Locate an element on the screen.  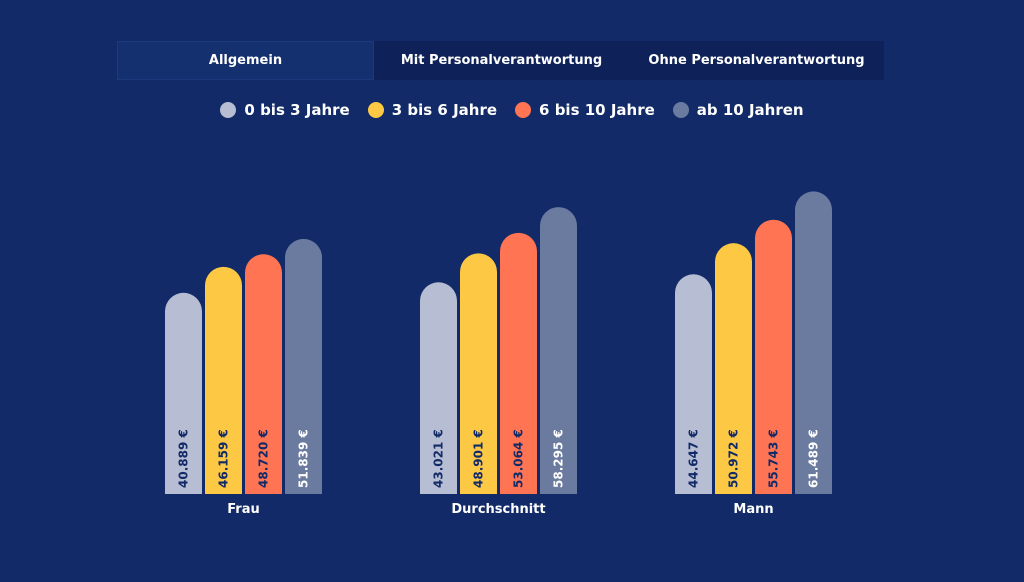
bar-value-label: 43.021 € is located at coordinates (439, 458).